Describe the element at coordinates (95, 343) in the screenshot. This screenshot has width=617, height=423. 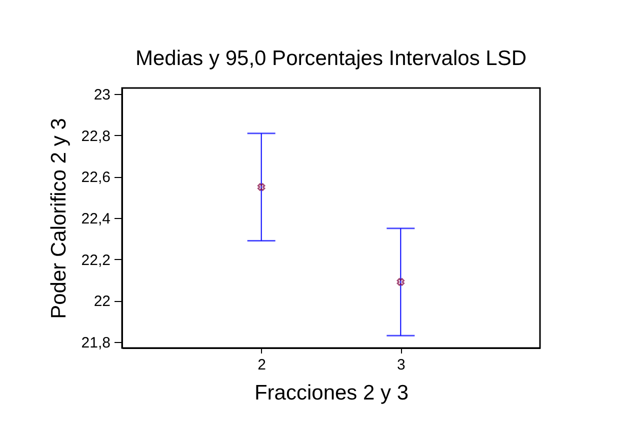
I see `y-tick-label: 21,8` at that location.